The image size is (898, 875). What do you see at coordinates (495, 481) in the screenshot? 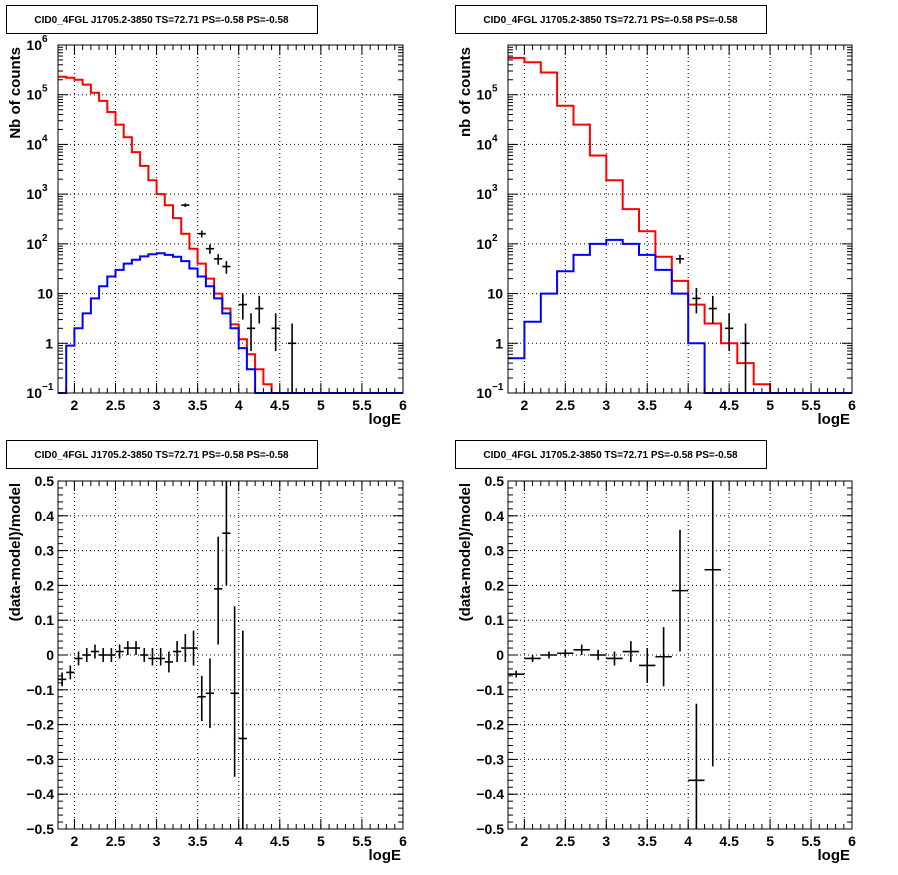
I see `y-tick-label: 0.5` at bounding box center [495, 481].